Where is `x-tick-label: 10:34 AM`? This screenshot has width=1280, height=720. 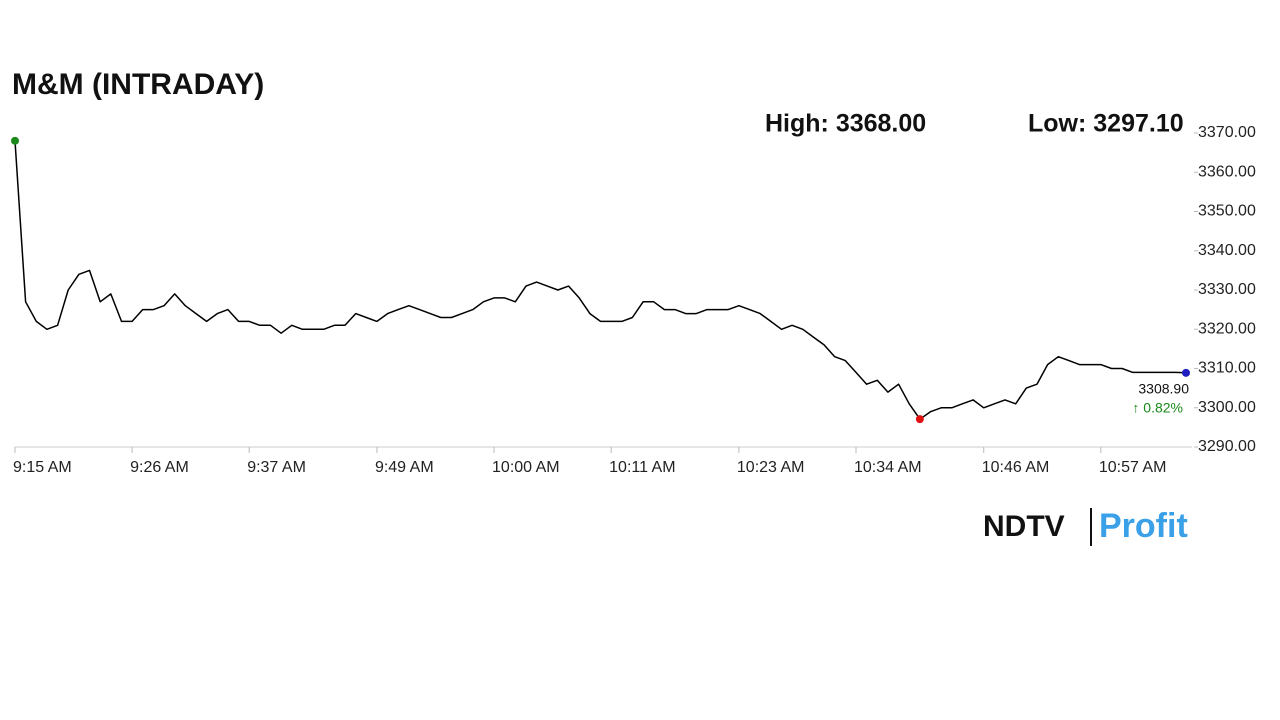
x-tick-label: 10:34 AM is located at coordinates (888, 467).